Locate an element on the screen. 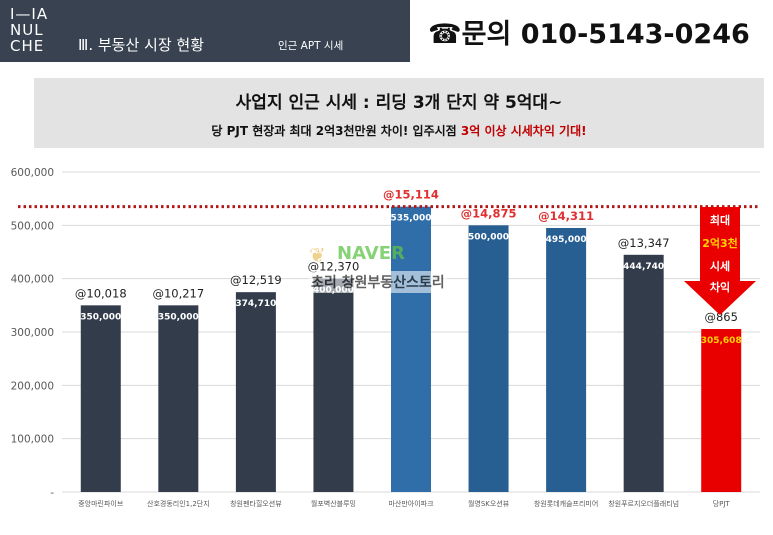  bar-unit-price-label: @12,370 is located at coordinates (334, 267).